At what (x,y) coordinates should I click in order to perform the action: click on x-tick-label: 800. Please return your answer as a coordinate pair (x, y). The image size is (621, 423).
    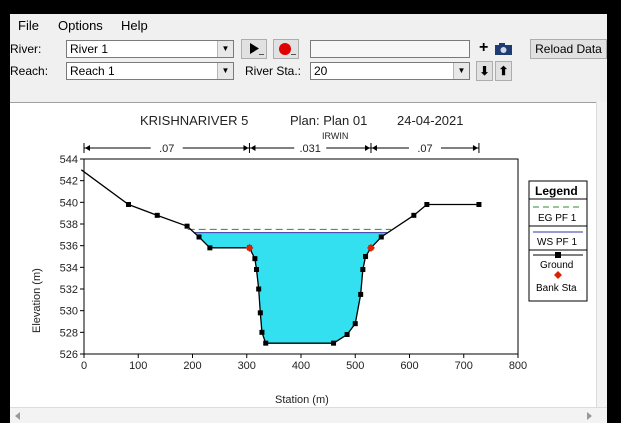
    Looking at the image, I should click on (518, 366).